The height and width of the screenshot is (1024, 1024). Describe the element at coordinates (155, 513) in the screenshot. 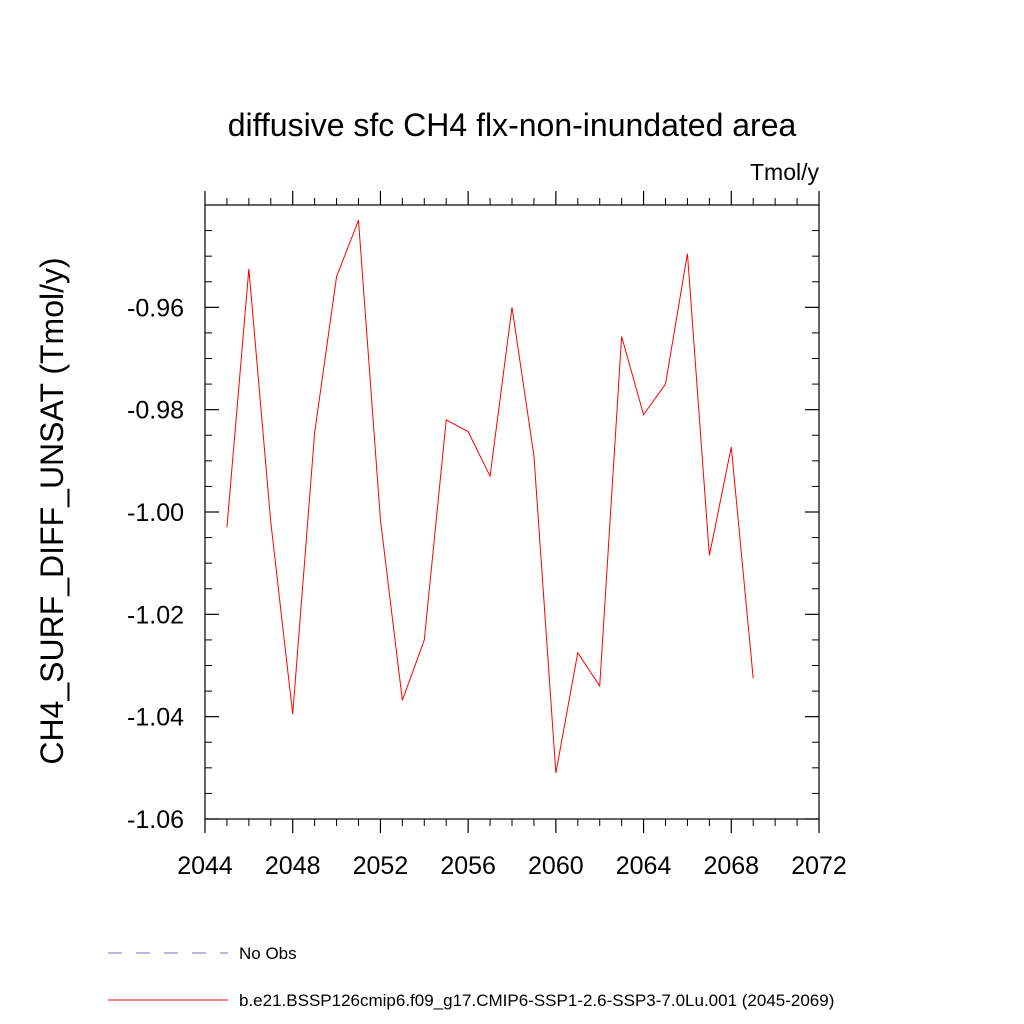

I see `y-tick-label: -1.00` at that location.